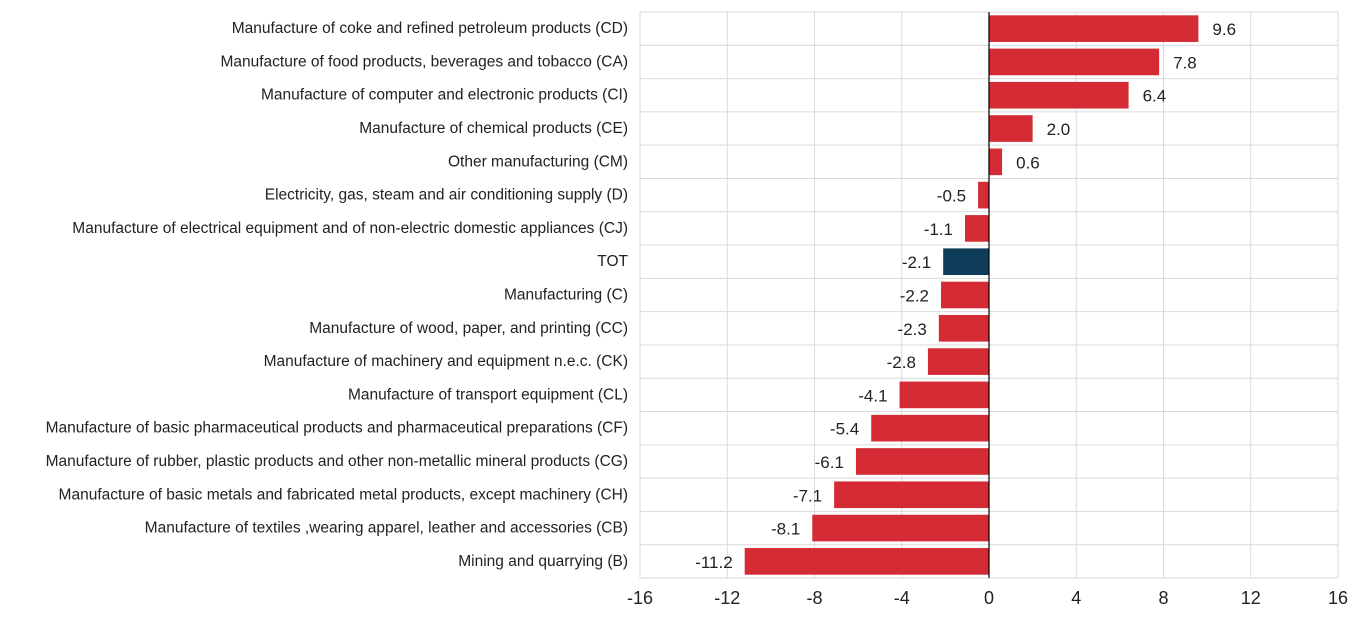  I want to click on category-label: TOT, so click(612, 261).